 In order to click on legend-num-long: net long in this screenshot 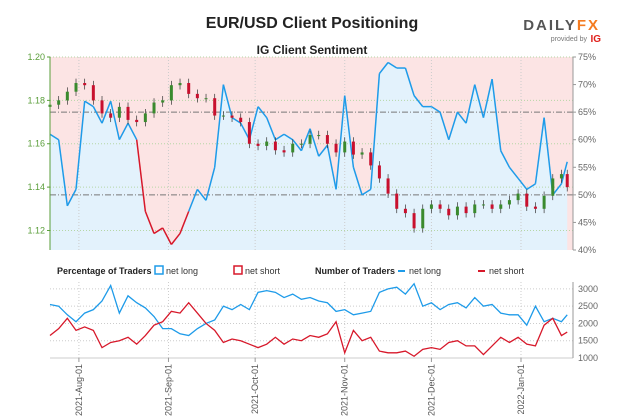, I will do `click(425, 271)`.